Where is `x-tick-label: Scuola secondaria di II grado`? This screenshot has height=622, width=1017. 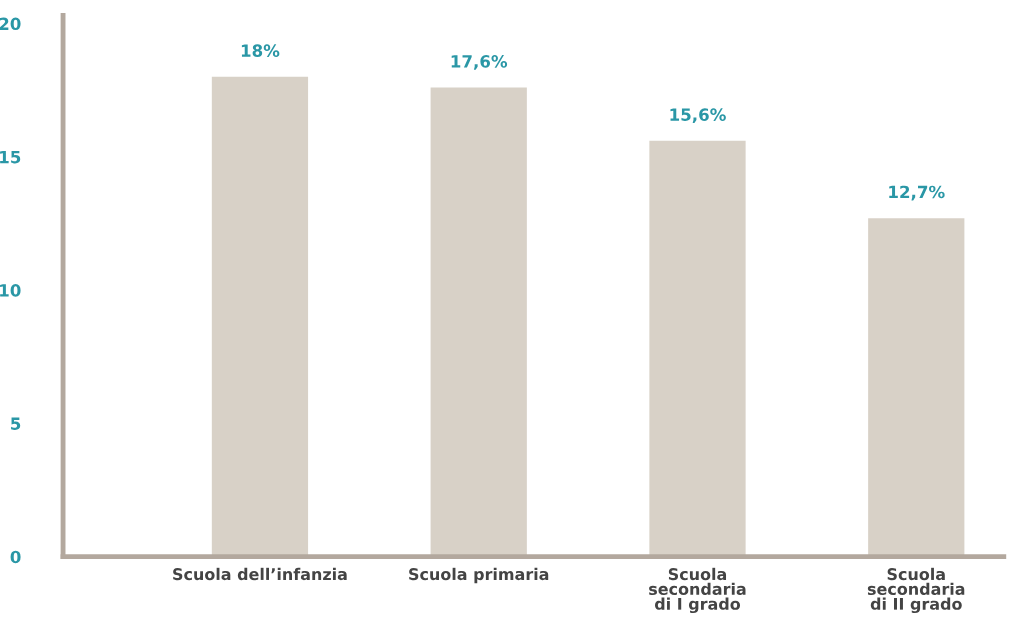
x-tick-label: Scuola secondaria di II grado is located at coordinates (916, 590).